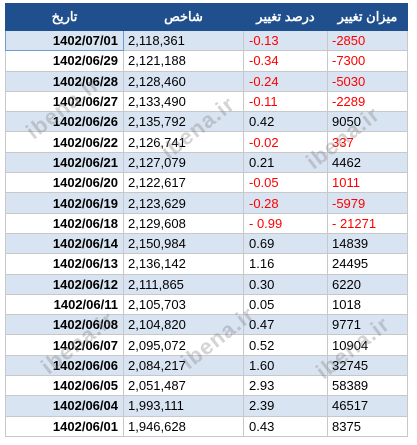 This screenshot has height=445, width=417. I want to click on table-header-row: تاریخ شاخص درصد تغییر میزان تغییر, so click(206, 17).